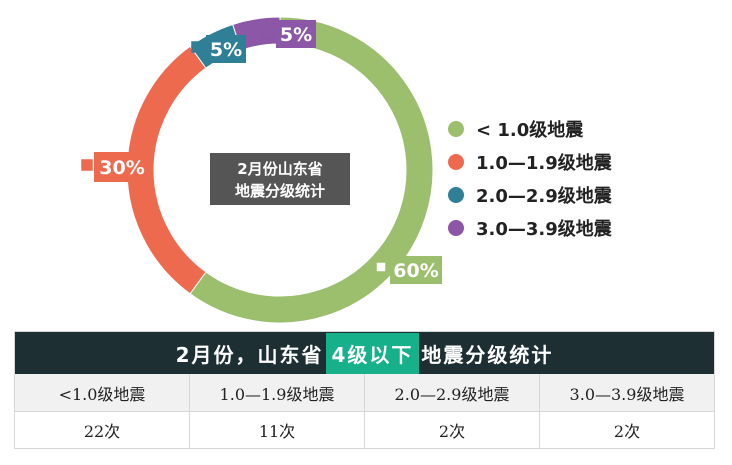 Image resolution: width=732 pixels, height=465 pixels. I want to click on table-header-cell: <1.0级地震, so click(102, 392).